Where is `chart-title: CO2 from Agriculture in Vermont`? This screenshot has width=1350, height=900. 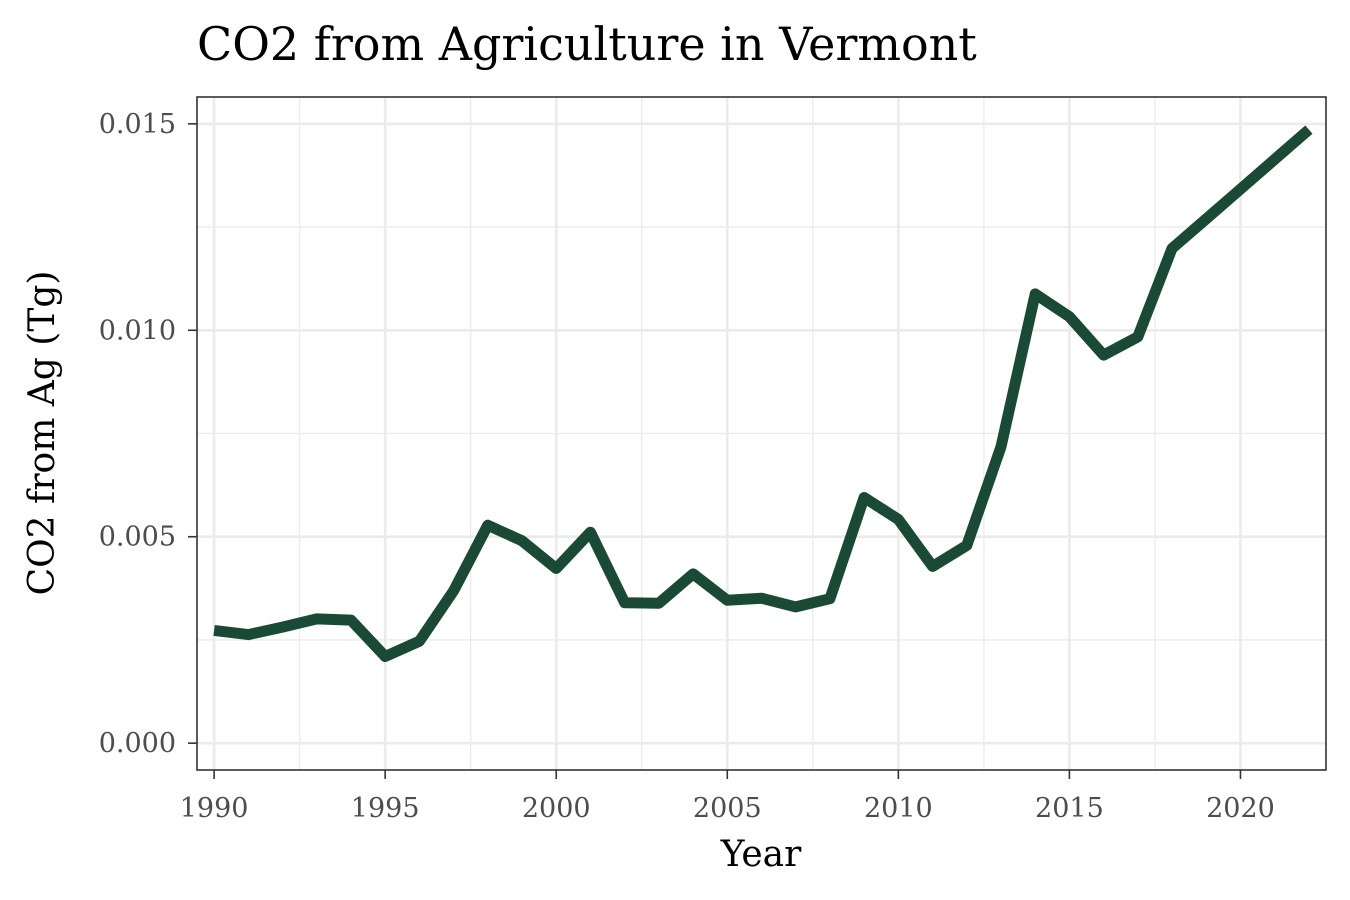 chart-title: CO2 from Agriculture in Vermont is located at coordinates (587, 44).